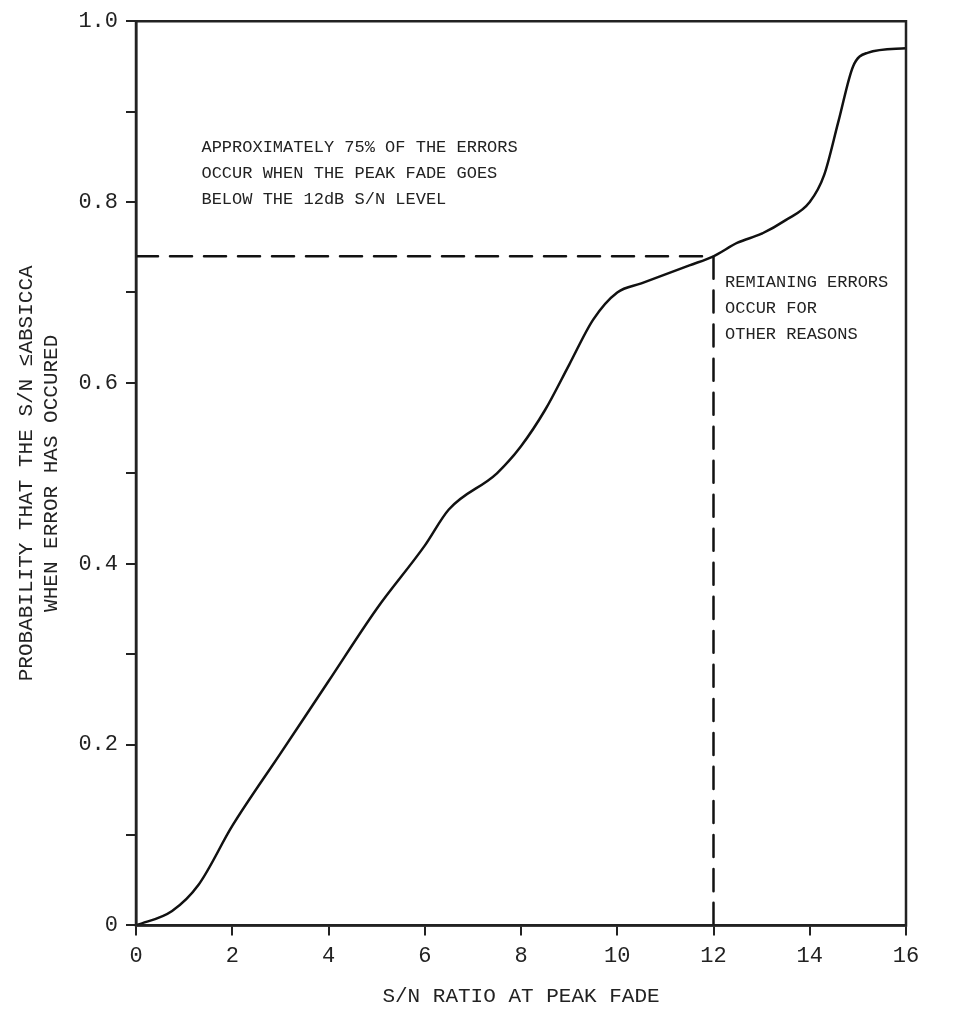 Image resolution: width=961 pixels, height=1023 pixels. What do you see at coordinates (98, 745) in the screenshot?
I see `y-tick-label: 0.2` at bounding box center [98, 745].